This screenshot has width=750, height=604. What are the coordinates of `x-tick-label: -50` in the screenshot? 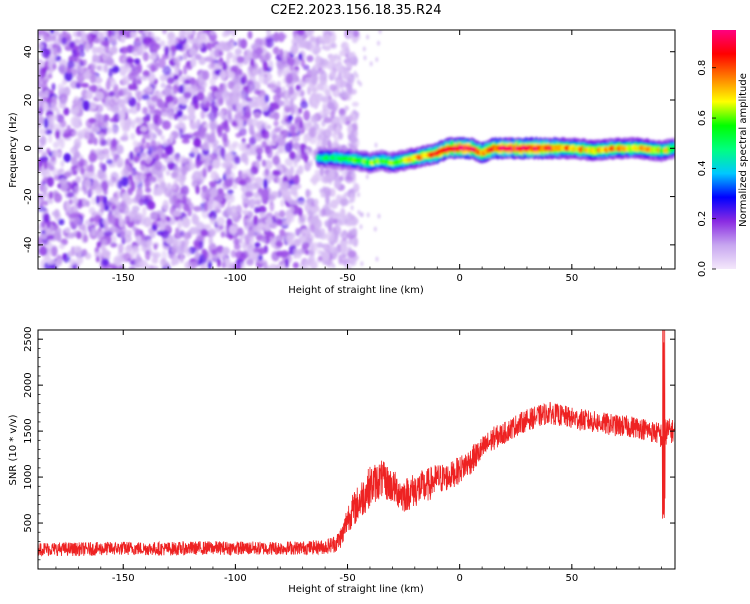 It's located at (347, 278).